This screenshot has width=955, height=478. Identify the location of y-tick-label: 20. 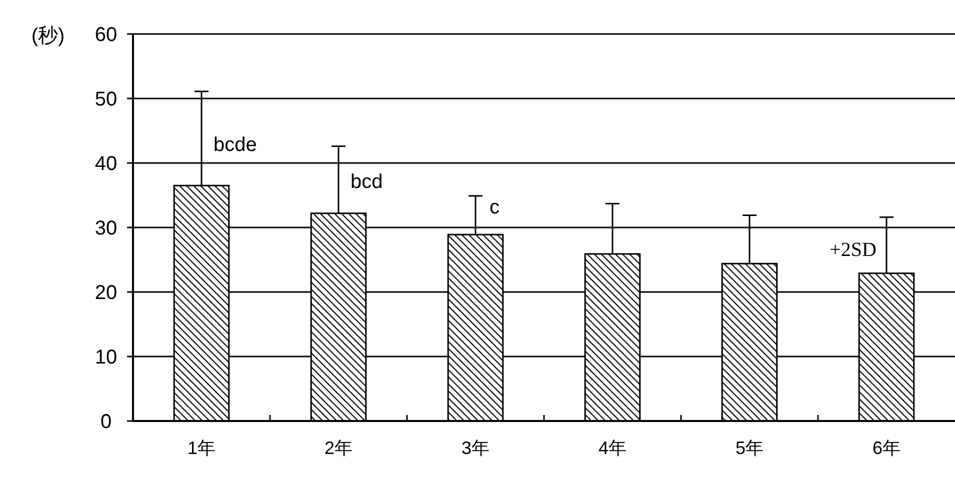
(106, 293).